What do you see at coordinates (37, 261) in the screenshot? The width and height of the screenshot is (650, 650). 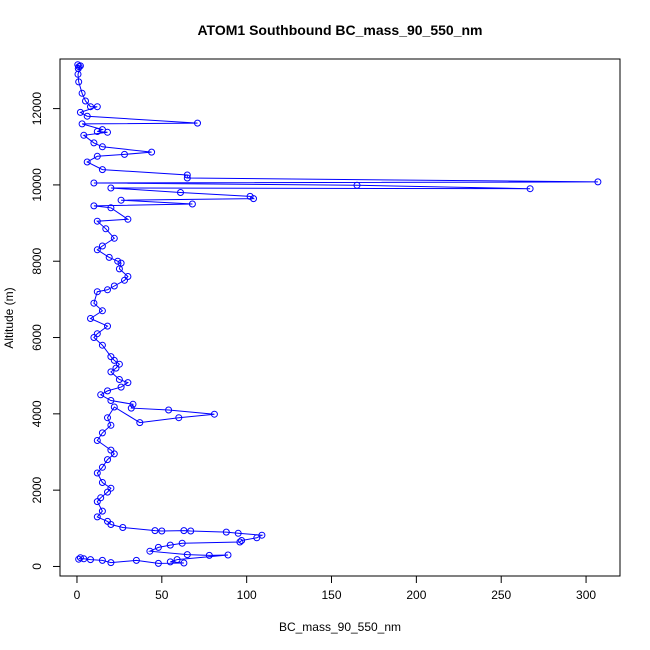 I see `y-tick-label: 8000` at bounding box center [37, 261].